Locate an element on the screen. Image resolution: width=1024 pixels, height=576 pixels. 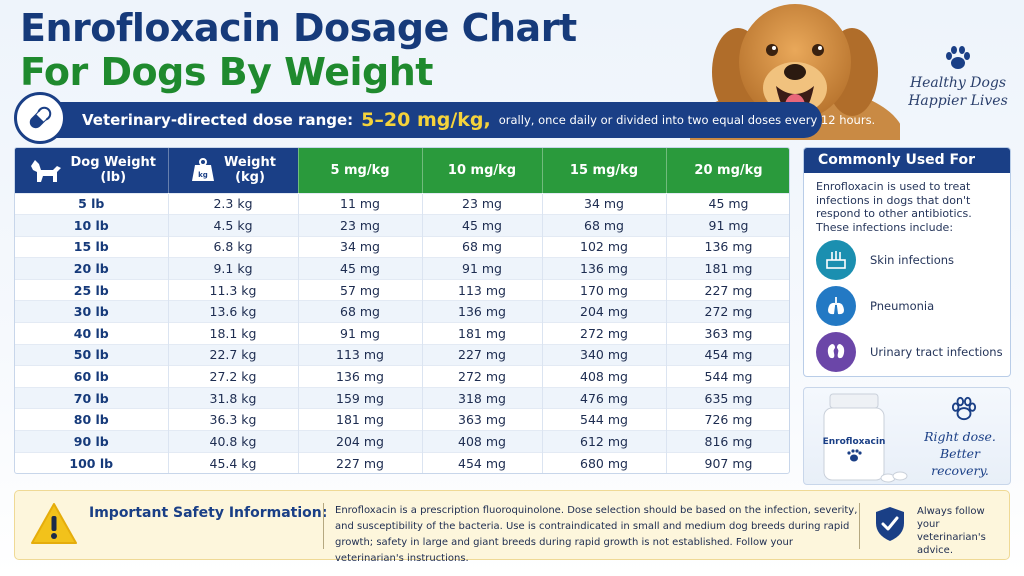
cell-dose-5: 181 mg is located at coordinates (360, 419).